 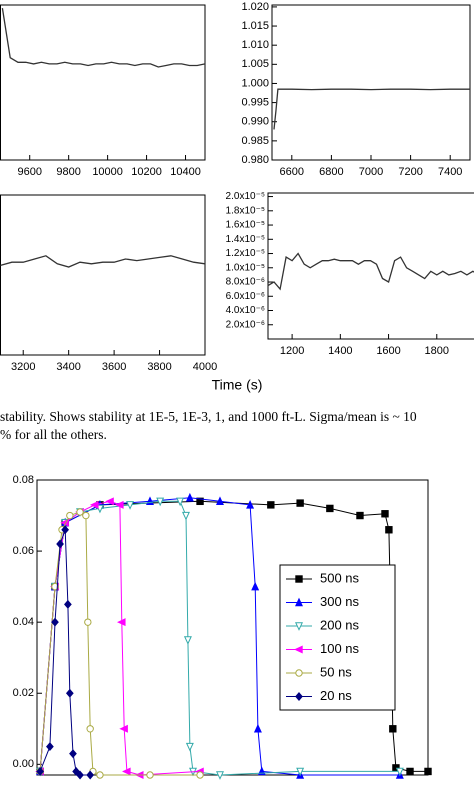 I want to click on y-tick-label: 0.995, so click(x=255, y=102).